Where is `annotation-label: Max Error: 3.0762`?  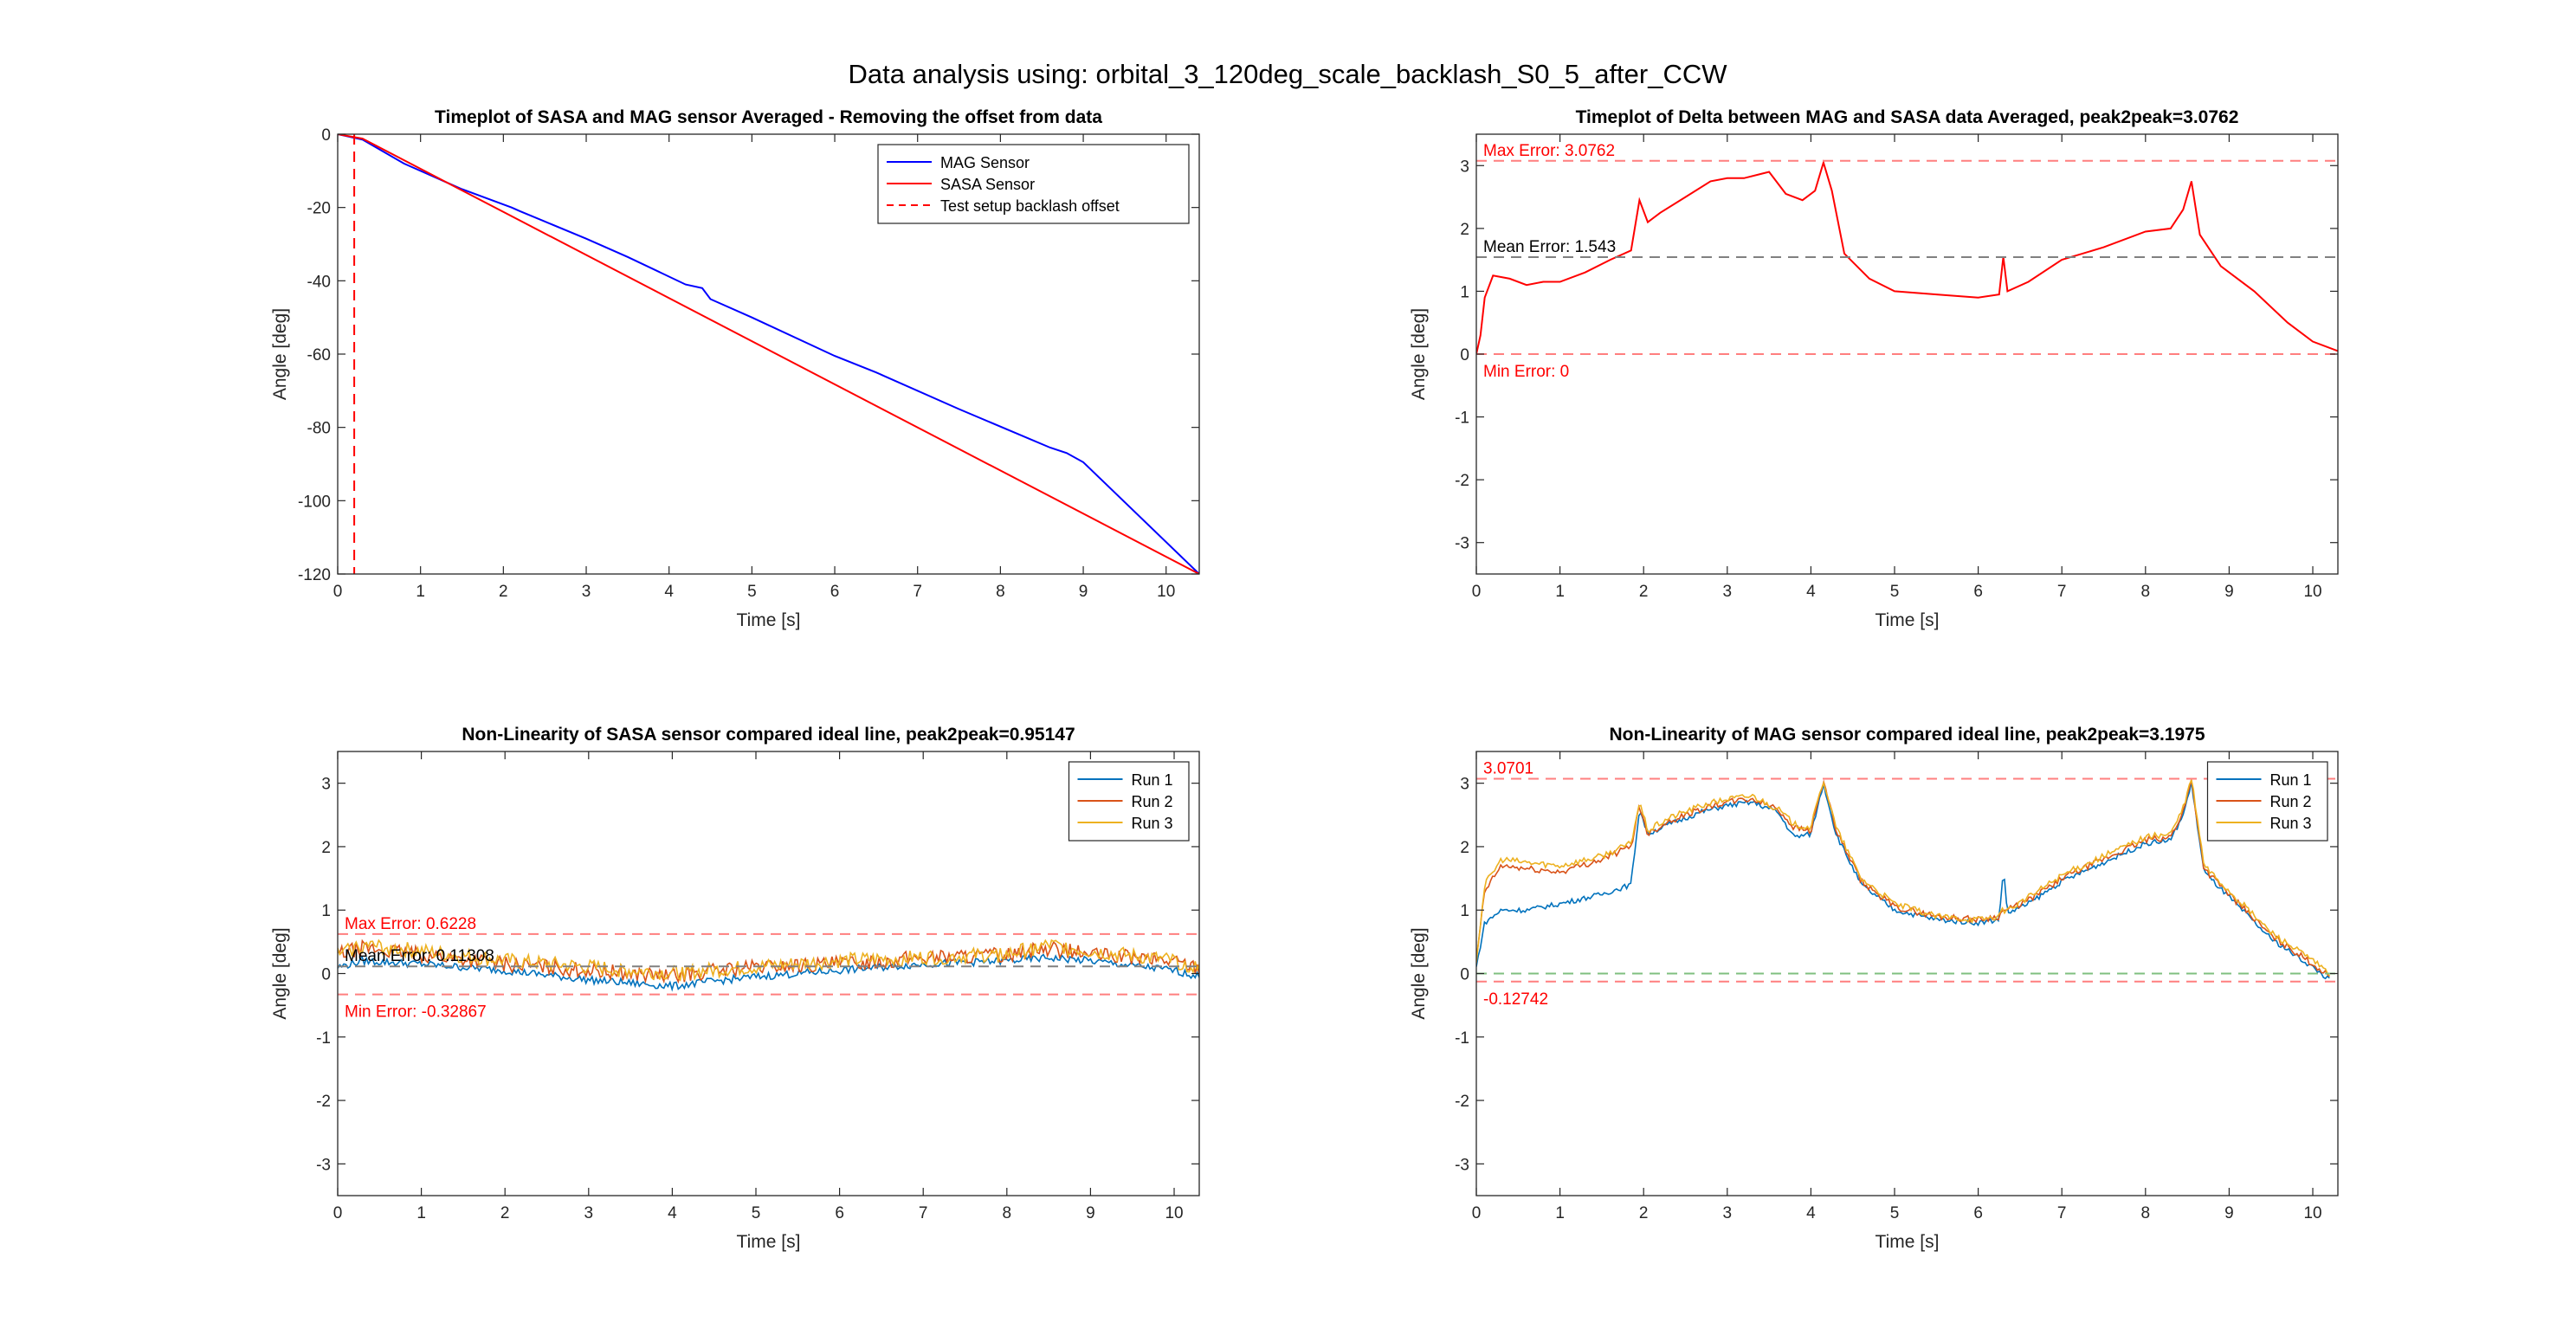 annotation-label: Max Error: 3.0762 is located at coordinates (1549, 151).